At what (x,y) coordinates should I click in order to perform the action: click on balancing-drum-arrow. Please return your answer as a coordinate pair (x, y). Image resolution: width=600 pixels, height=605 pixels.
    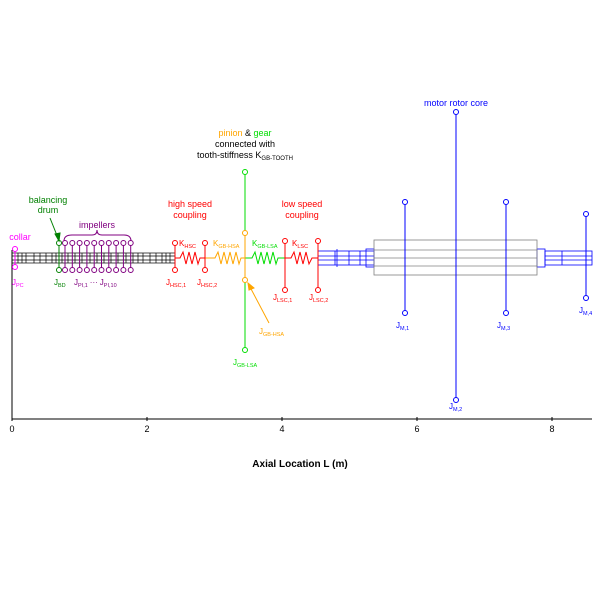
    Looking at the image, I should click on (55, 230).